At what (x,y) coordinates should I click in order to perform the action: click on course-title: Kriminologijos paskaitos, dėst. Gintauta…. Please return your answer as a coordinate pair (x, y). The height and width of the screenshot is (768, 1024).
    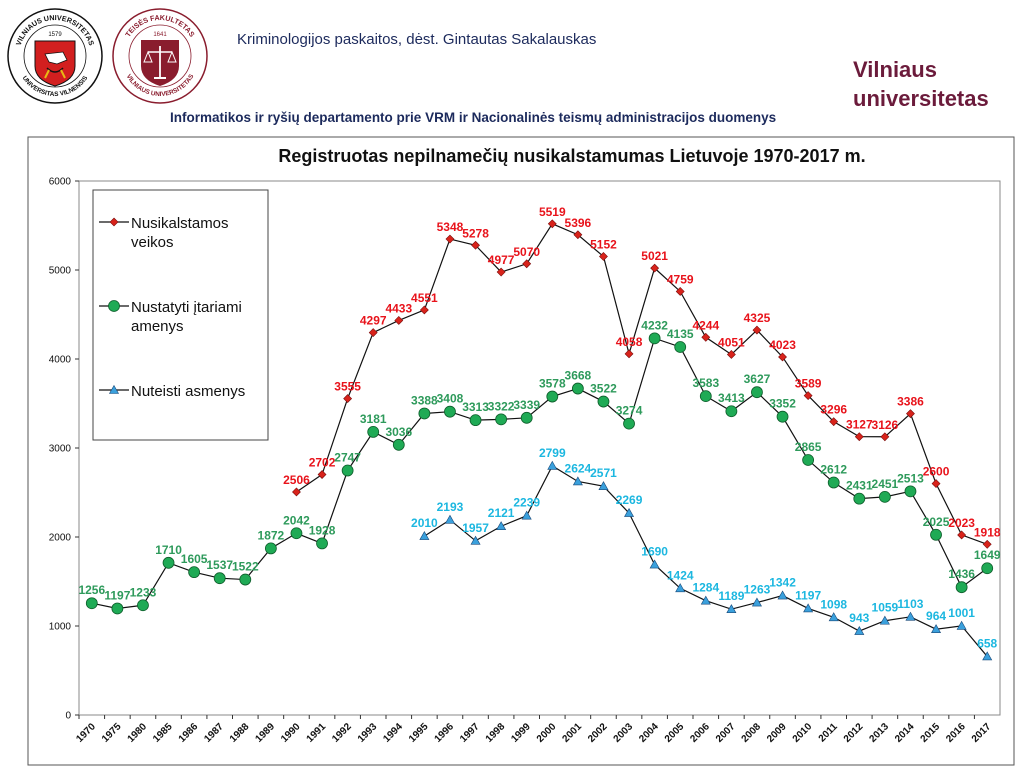
    Looking at the image, I should click on (417, 39).